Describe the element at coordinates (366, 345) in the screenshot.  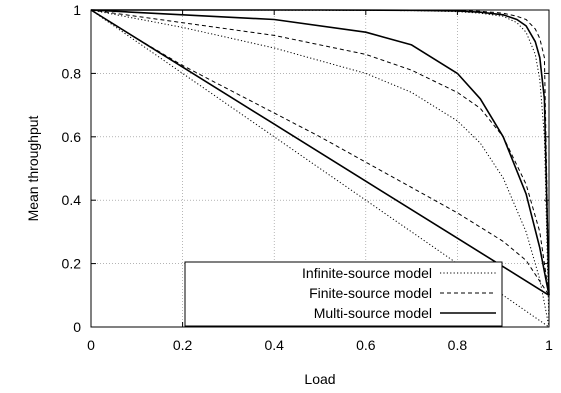
I see `x-tick-label: 0.6` at that location.